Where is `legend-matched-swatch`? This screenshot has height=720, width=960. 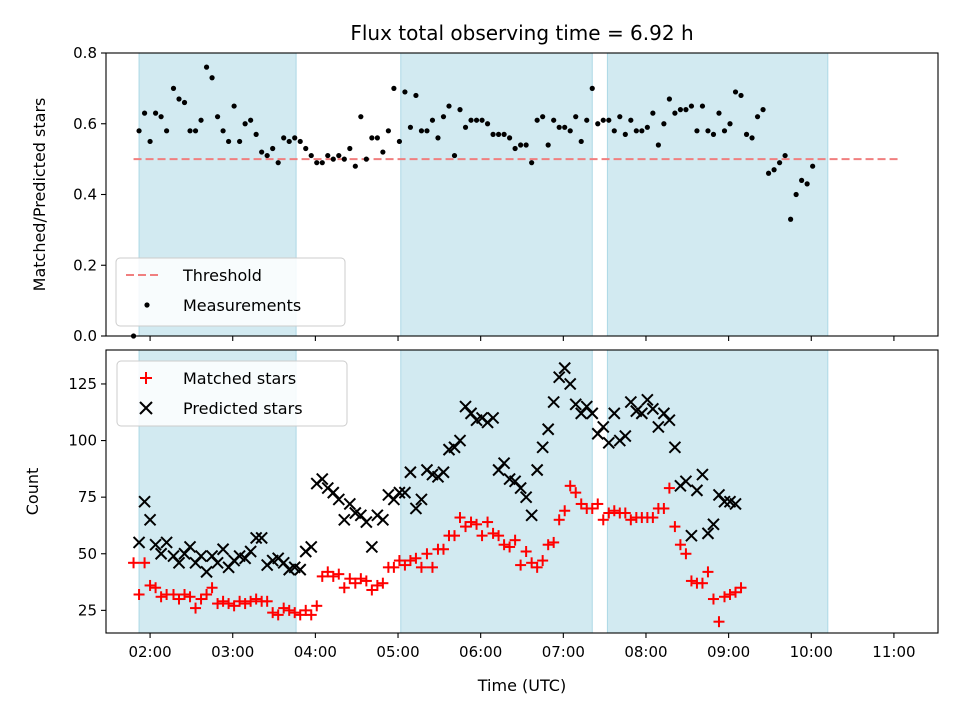 legend-matched-swatch is located at coordinates (146, 378).